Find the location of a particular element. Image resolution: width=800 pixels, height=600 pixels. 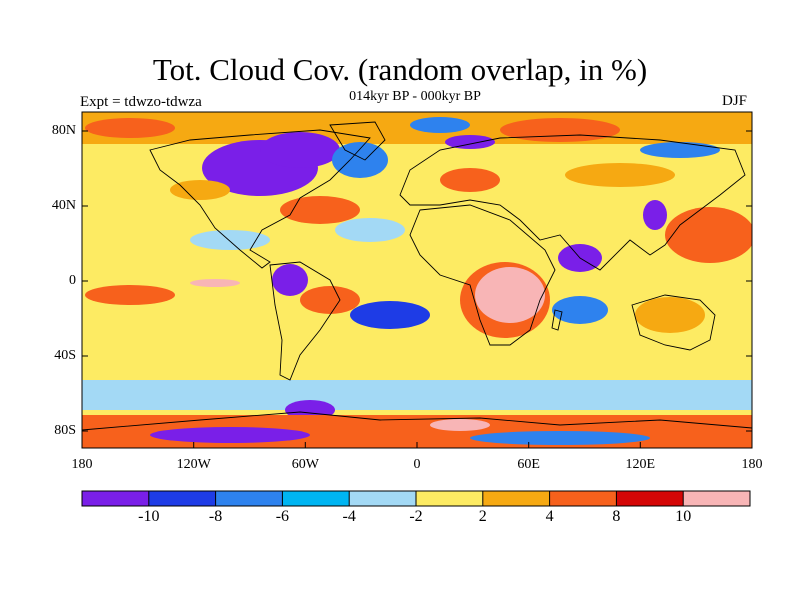

lon-tick-label: 120W is located at coordinates (193, 464).